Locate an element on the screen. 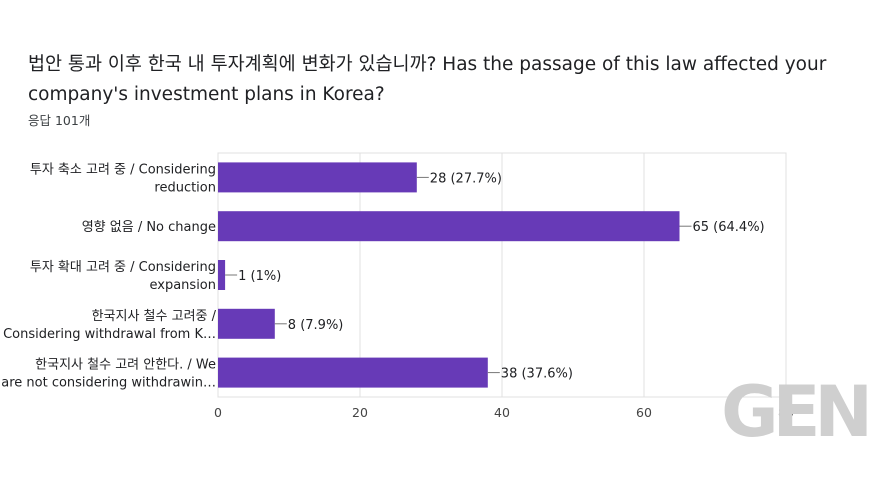 The width and height of the screenshot is (875, 493). response-count: 응답 101개 is located at coordinates (59, 120).